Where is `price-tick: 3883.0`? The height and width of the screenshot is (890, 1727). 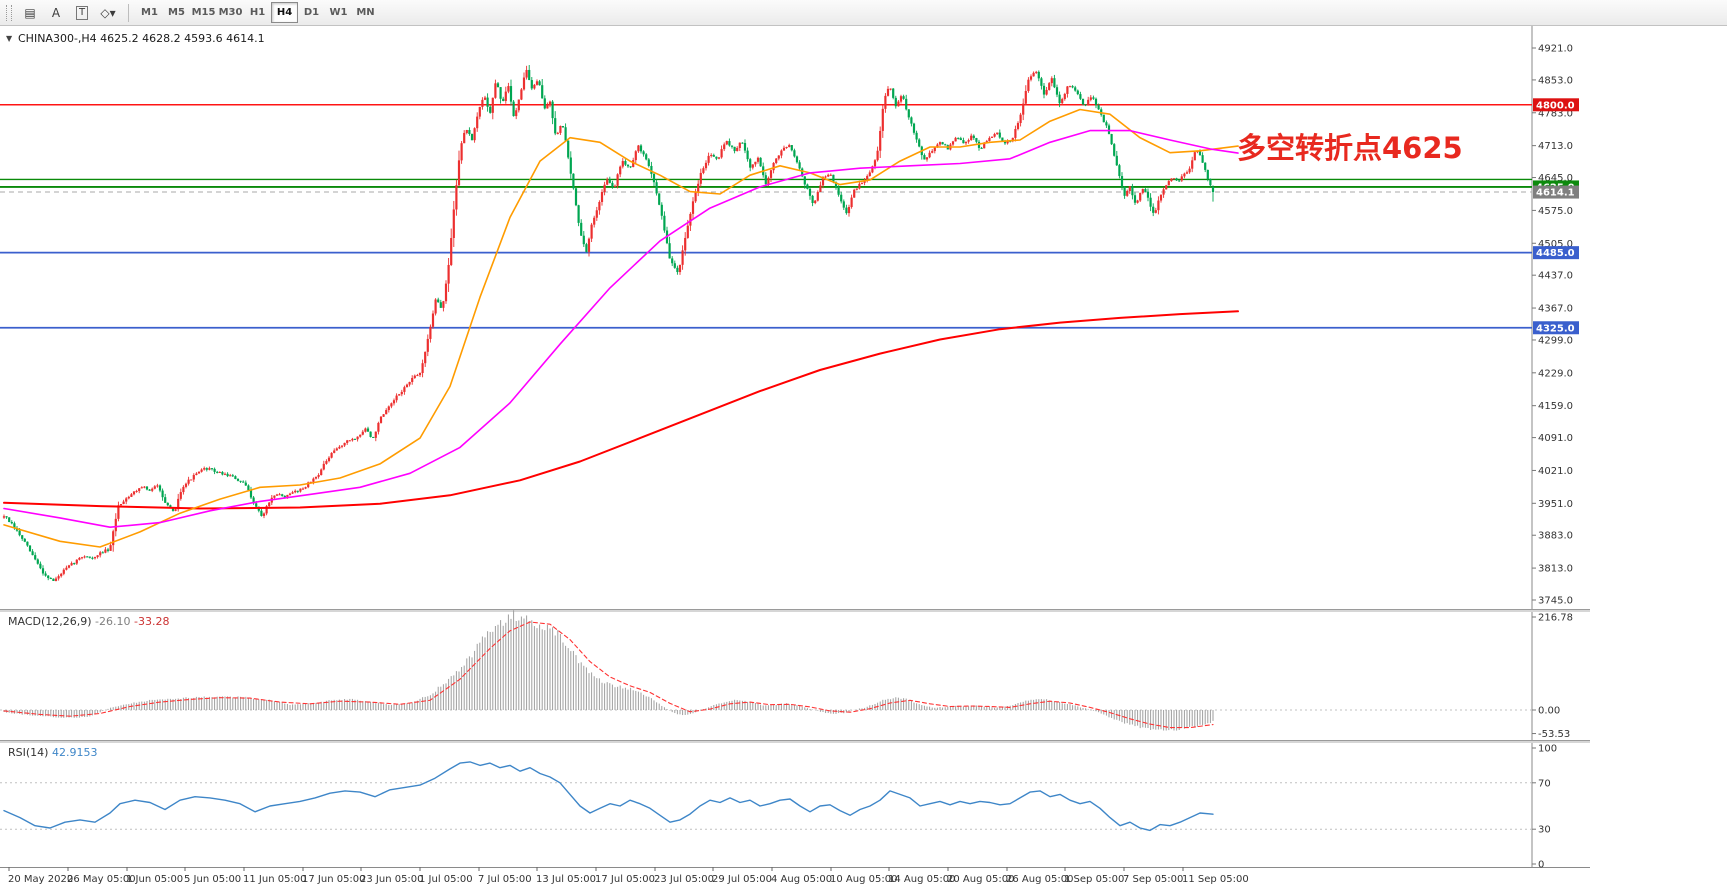 price-tick: 3883.0 is located at coordinates (1555, 536).